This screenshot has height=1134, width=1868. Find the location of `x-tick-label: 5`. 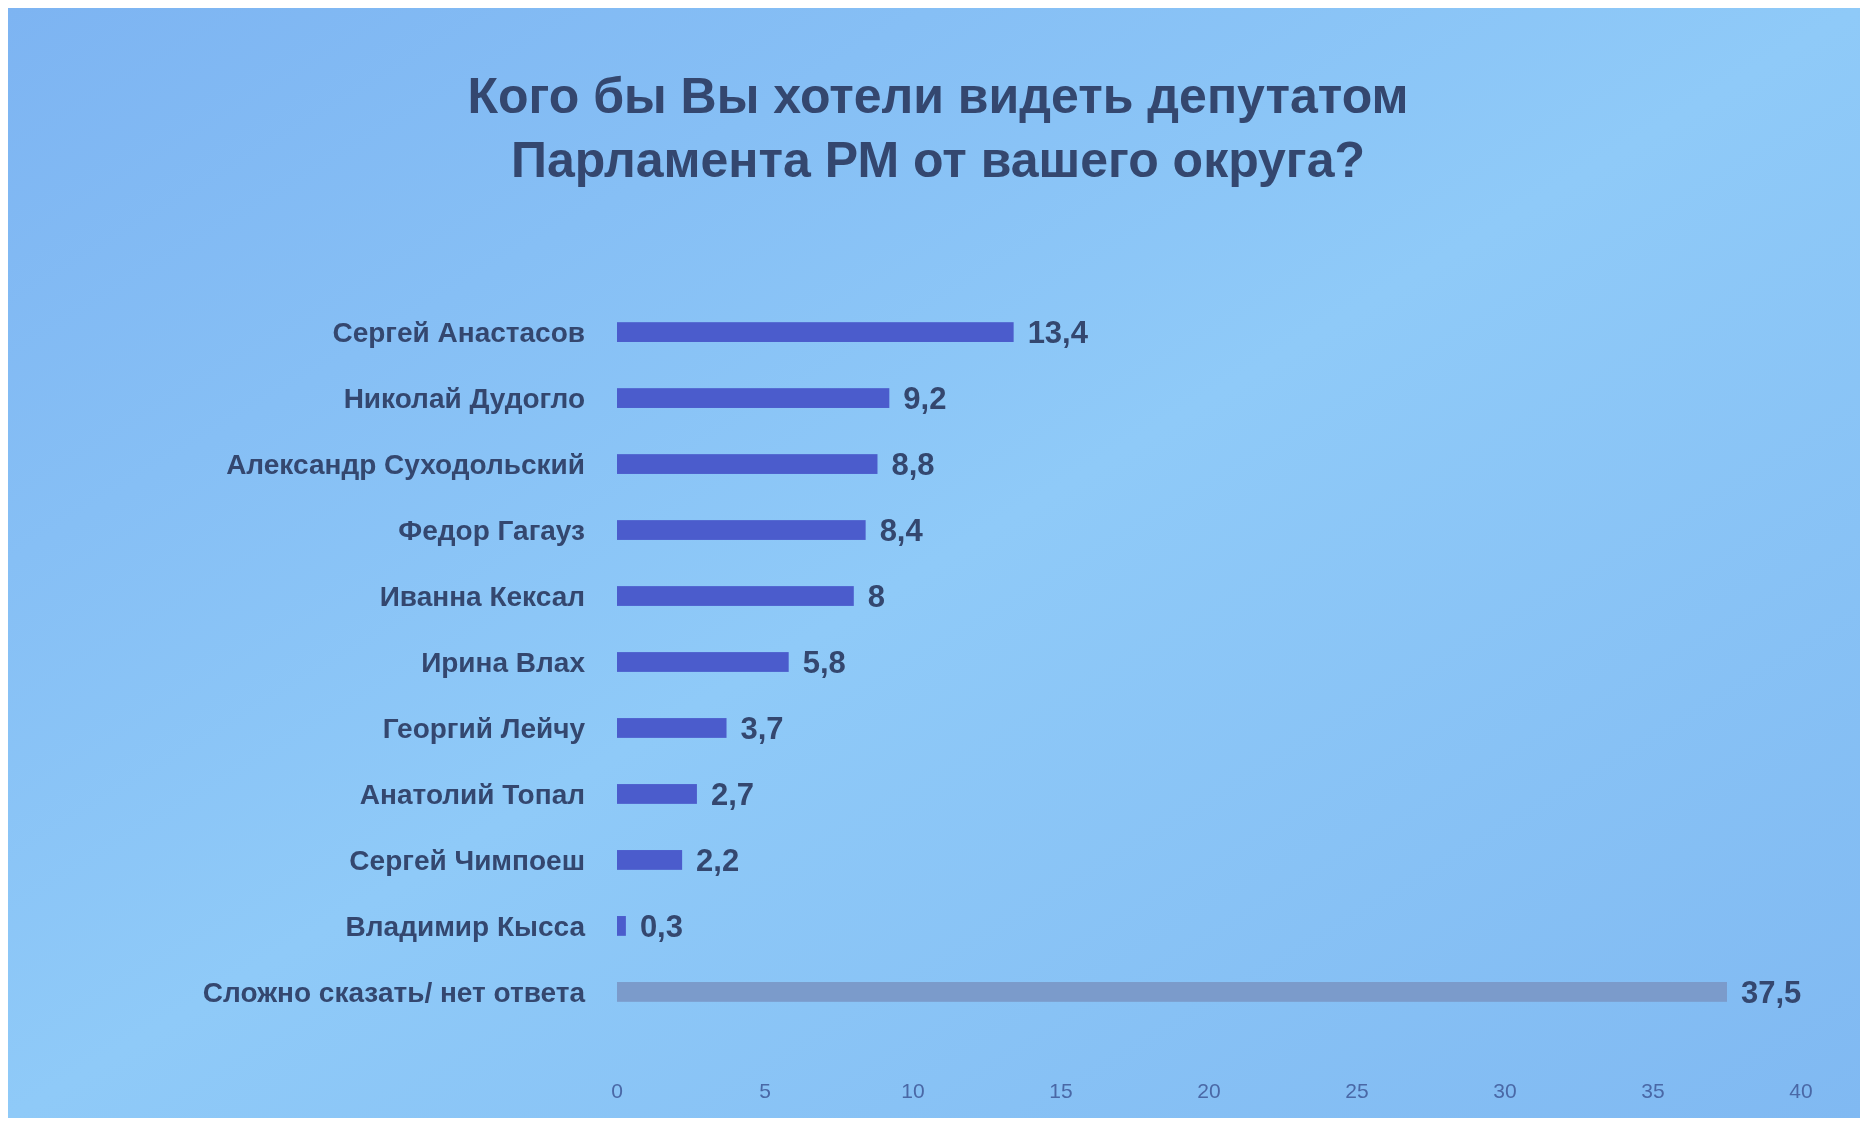

x-tick-label: 5 is located at coordinates (765, 1090).